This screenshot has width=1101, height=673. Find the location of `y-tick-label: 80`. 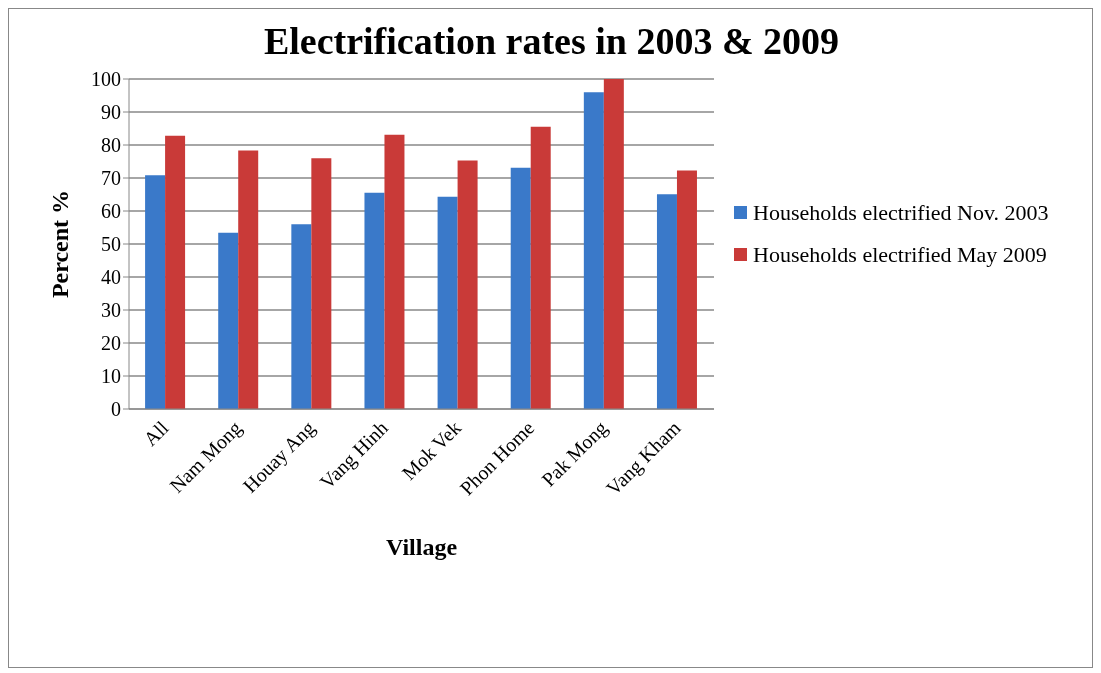

y-tick-label: 80 is located at coordinates (111, 145).